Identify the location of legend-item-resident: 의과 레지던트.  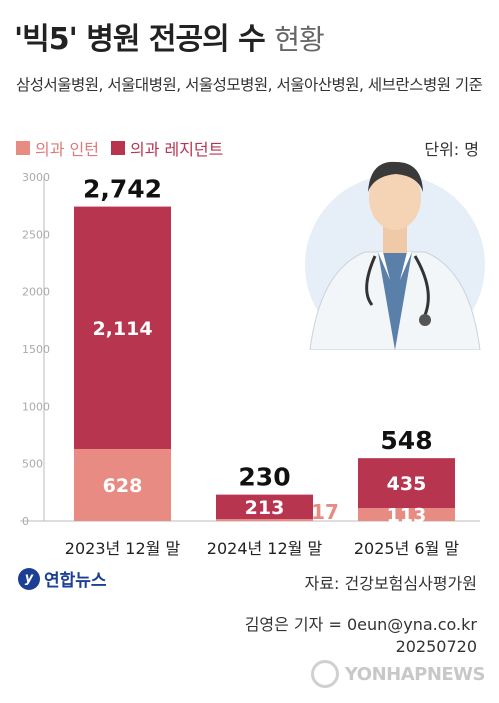
(167, 148).